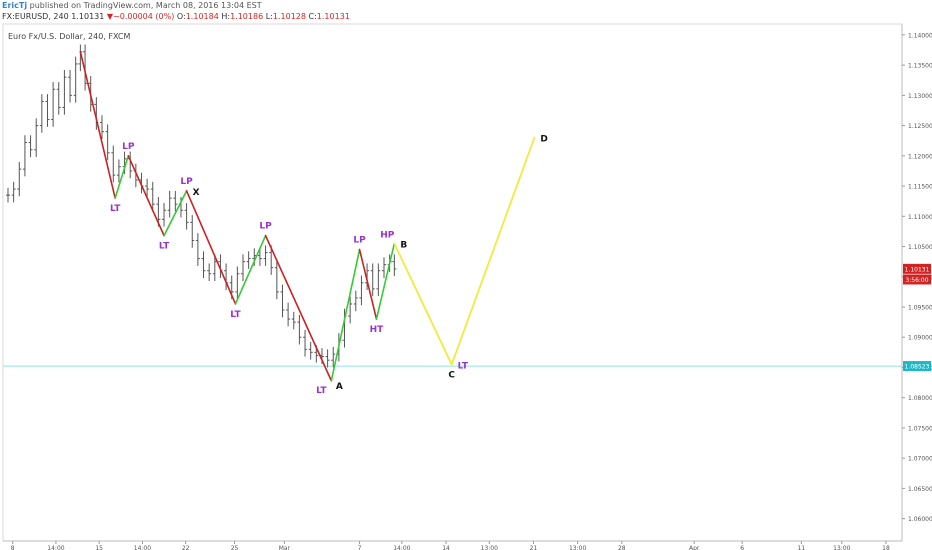 Image resolution: width=932 pixels, height=550 pixels. What do you see at coordinates (920, 187) in the screenshot?
I see `y-tick-label: 1.11500` at bounding box center [920, 187].